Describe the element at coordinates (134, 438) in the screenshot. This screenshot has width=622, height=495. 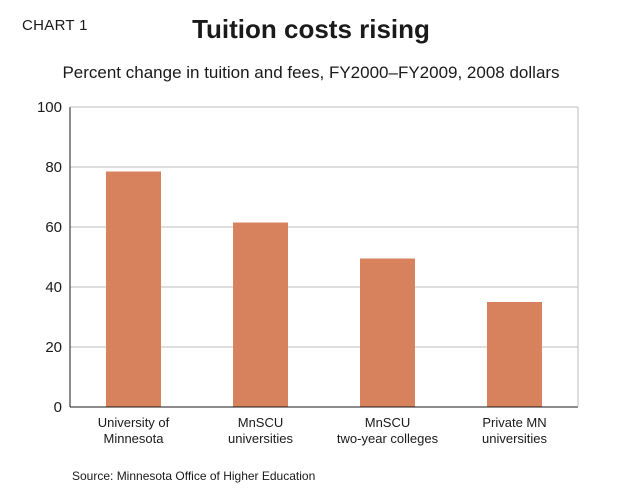
I see `category-label-line: Minnesota` at that location.